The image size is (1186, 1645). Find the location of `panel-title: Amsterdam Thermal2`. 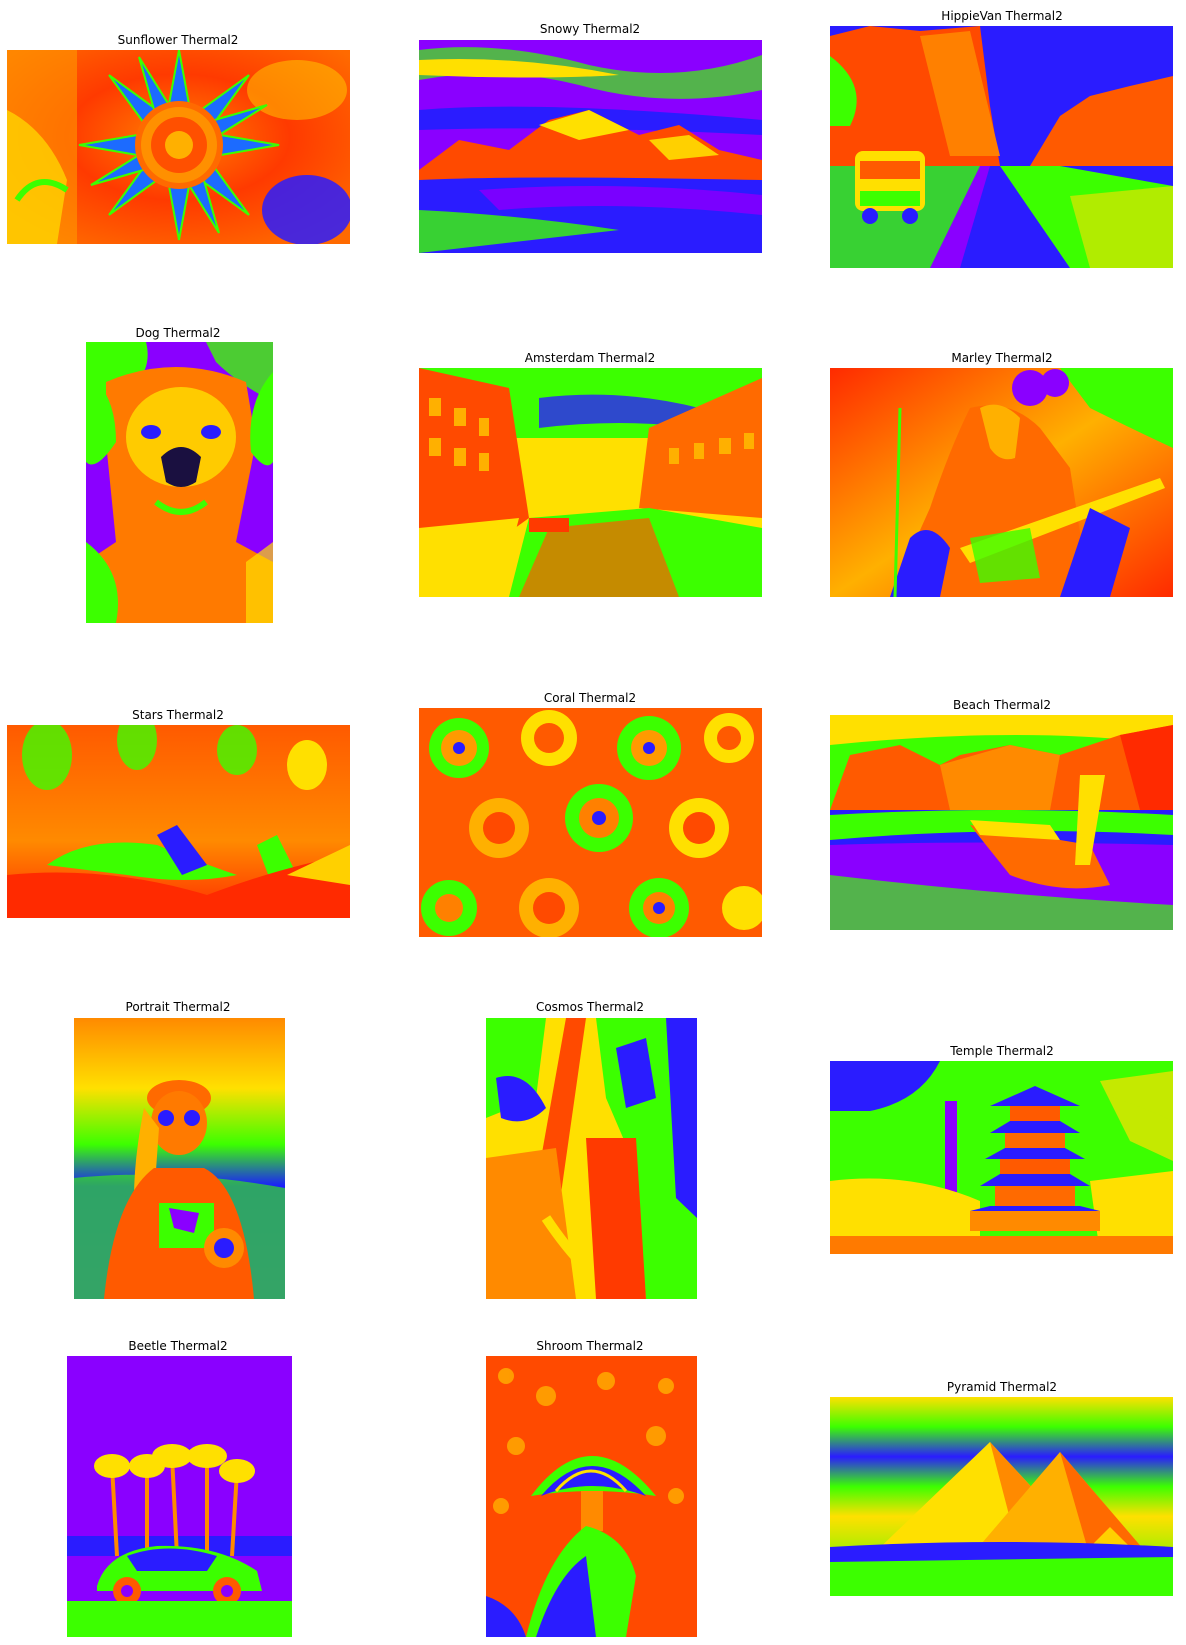

panel-title: Amsterdam Thermal2 is located at coordinates (590, 358).